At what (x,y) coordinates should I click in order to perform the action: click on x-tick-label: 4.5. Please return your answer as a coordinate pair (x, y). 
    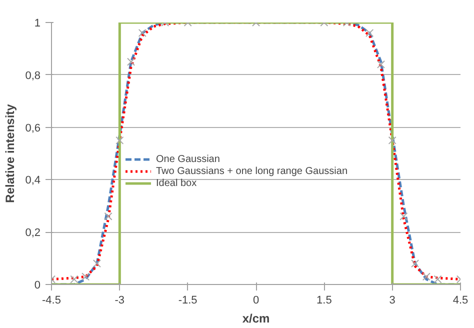
    Looking at the image, I should click on (460, 300).